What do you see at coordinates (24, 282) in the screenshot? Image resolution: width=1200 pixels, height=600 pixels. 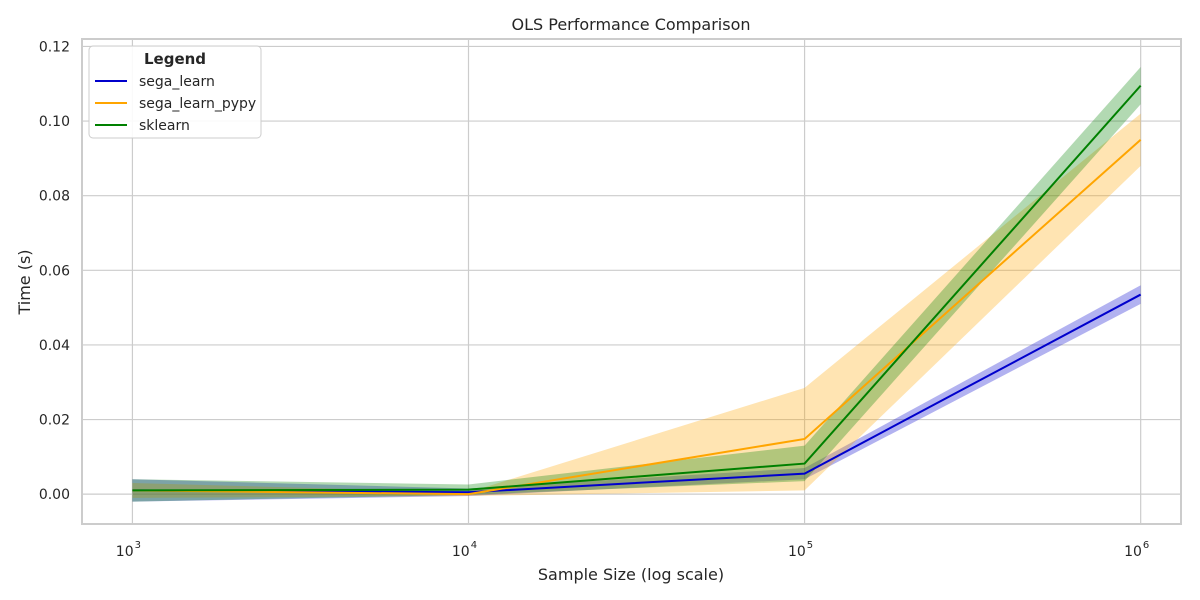 I see `y-axis-label: Time (s)` at bounding box center [24, 282].